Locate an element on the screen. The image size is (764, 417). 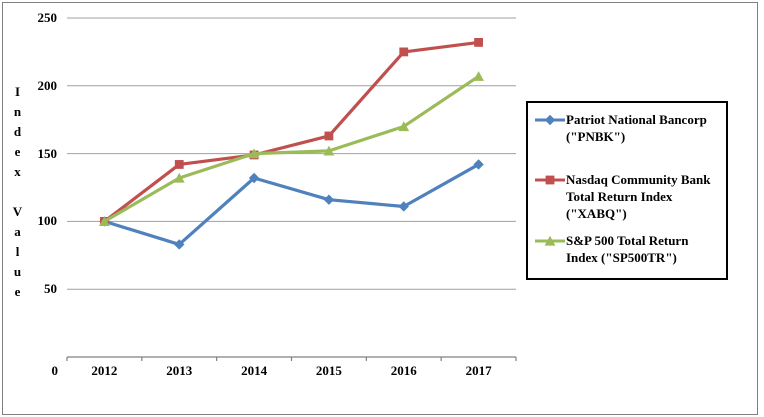
legend-label-2: S&P 500 Total Return Index ("SP500TR") is located at coordinates (627, 249).